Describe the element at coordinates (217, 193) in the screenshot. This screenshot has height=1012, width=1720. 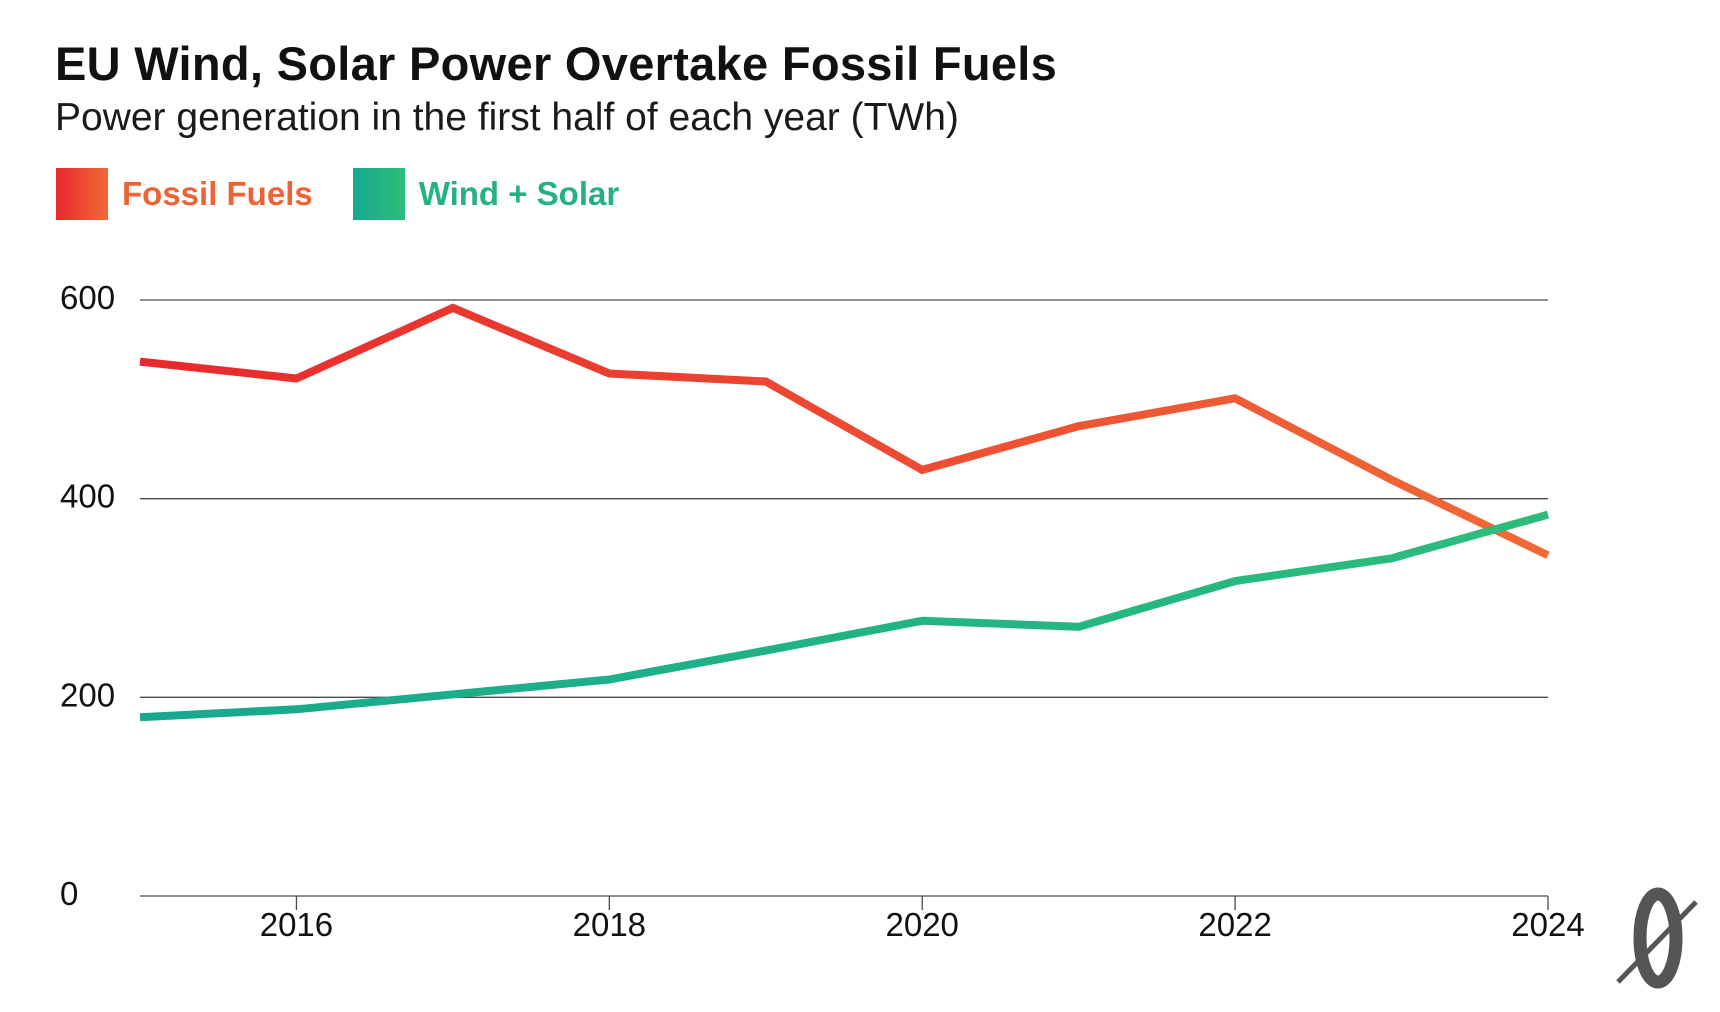
I see `legend-label-fossil-fuels: Fossil Fuels` at that location.